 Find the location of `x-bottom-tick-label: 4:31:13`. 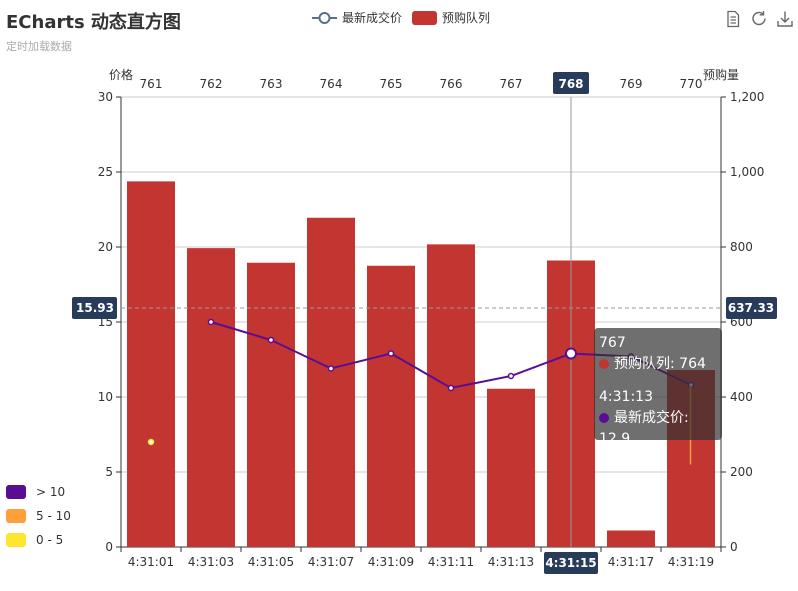

x-bottom-tick-label: 4:31:13 is located at coordinates (511, 562).